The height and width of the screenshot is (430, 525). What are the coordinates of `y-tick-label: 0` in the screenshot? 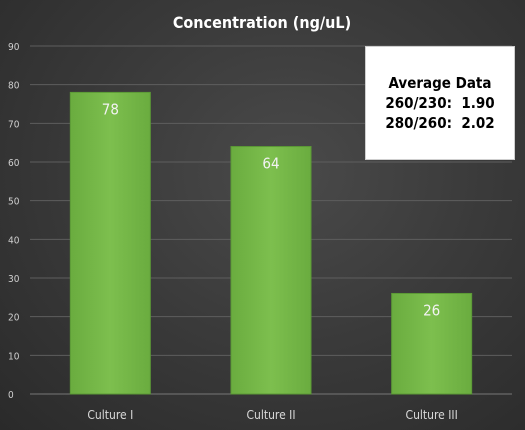 It's located at (11, 395).